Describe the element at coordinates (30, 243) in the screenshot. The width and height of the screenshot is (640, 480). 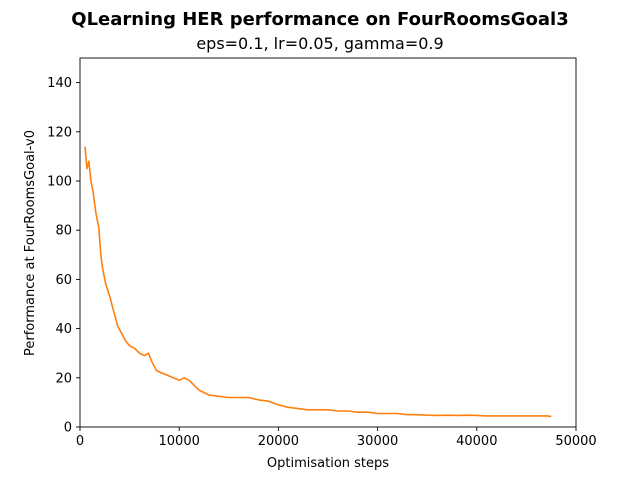
I see `y-axis-label: Performance at FourRoomsGoal-v0` at that location.